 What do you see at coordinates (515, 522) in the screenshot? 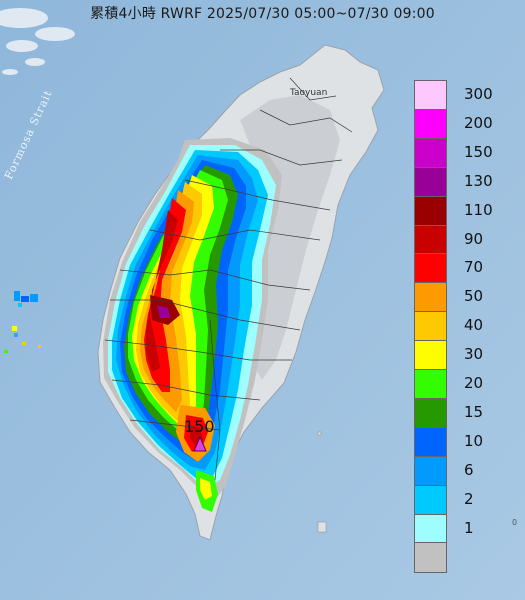
I see `corner-marker-label: 0` at bounding box center [515, 522].